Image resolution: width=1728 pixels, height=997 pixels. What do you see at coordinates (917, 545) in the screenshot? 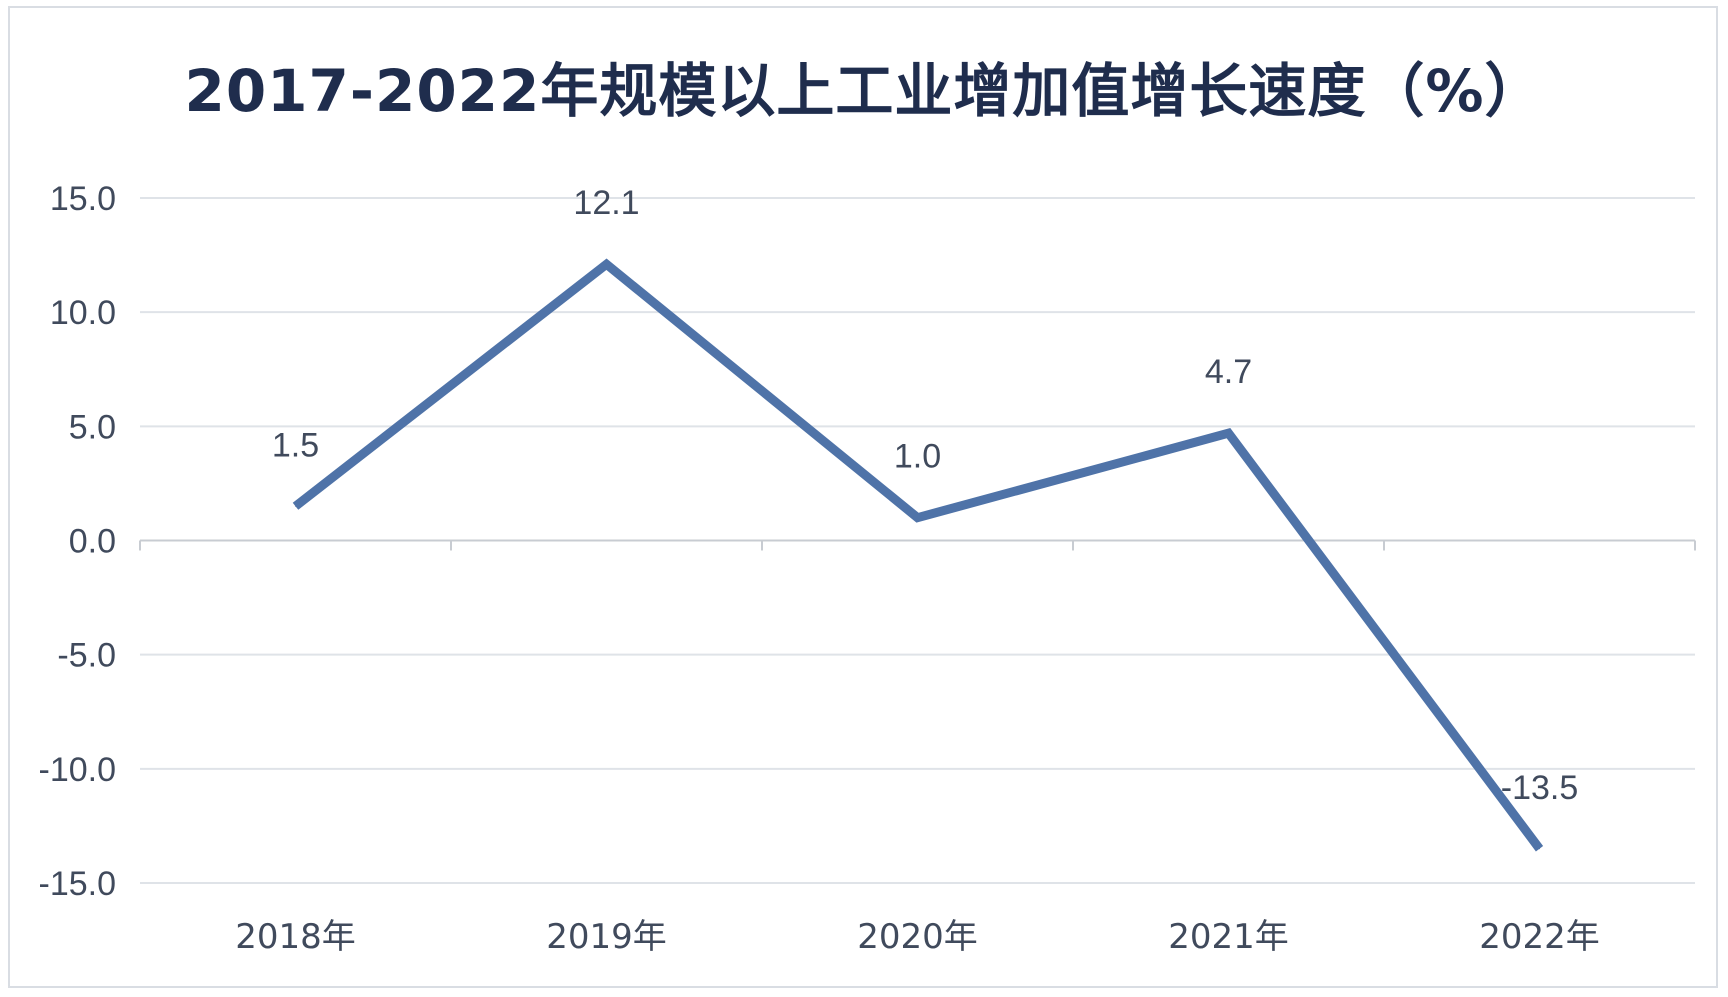
I see `x-axis` at bounding box center [917, 545].